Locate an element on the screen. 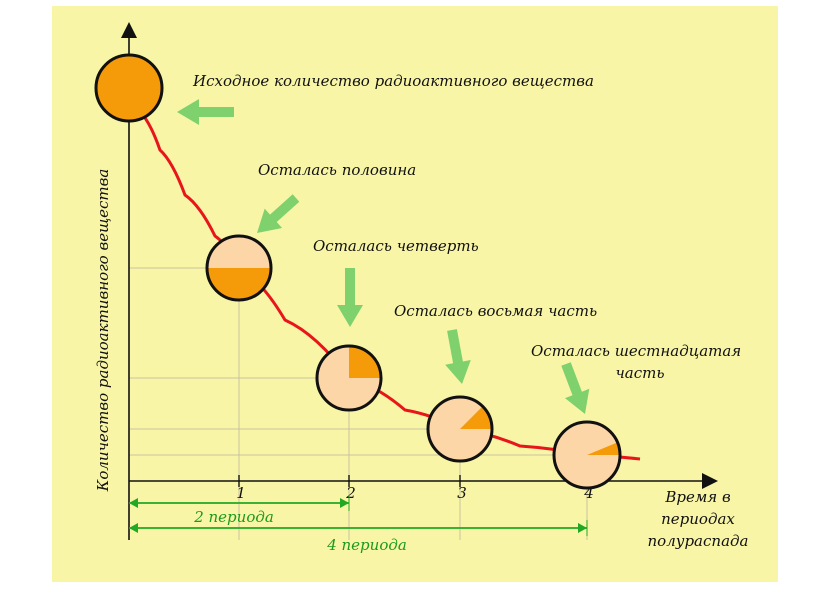 This screenshot has width=829, height=592. period-span: 2 периода is located at coordinates (239, 510).